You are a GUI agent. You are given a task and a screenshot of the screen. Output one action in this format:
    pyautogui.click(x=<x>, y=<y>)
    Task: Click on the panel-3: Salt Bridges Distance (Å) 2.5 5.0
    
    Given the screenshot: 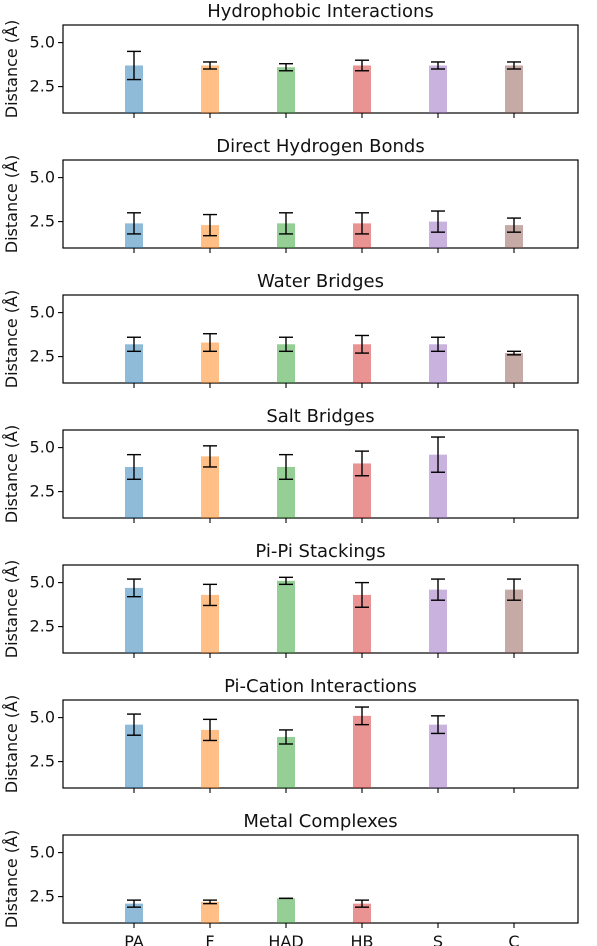 What is the action you would take?
    pyautogui.click(x=290, y=464)
    